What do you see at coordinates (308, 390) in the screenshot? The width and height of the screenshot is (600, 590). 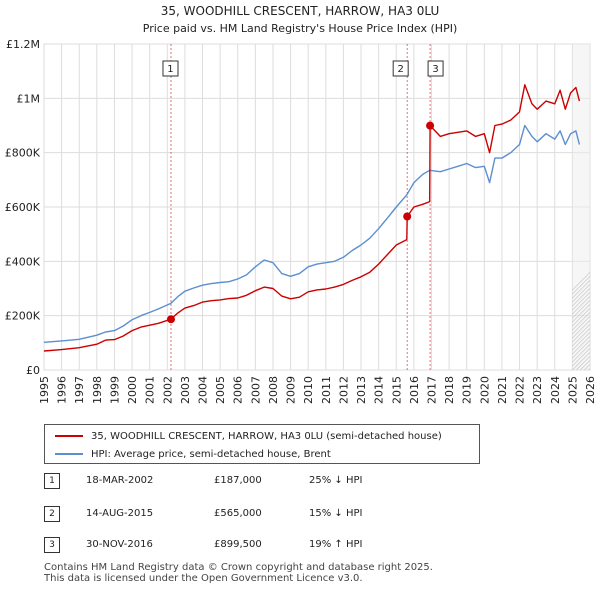 I see `x-tick-label: 2010` at bounding box center [308, 390].